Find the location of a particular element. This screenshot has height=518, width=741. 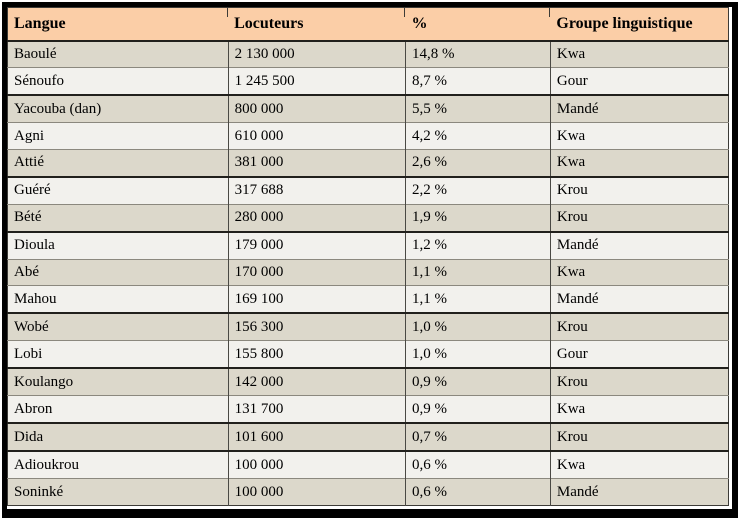

cell-langue: Yacouba (dan) is located at coordinates (118, 108).